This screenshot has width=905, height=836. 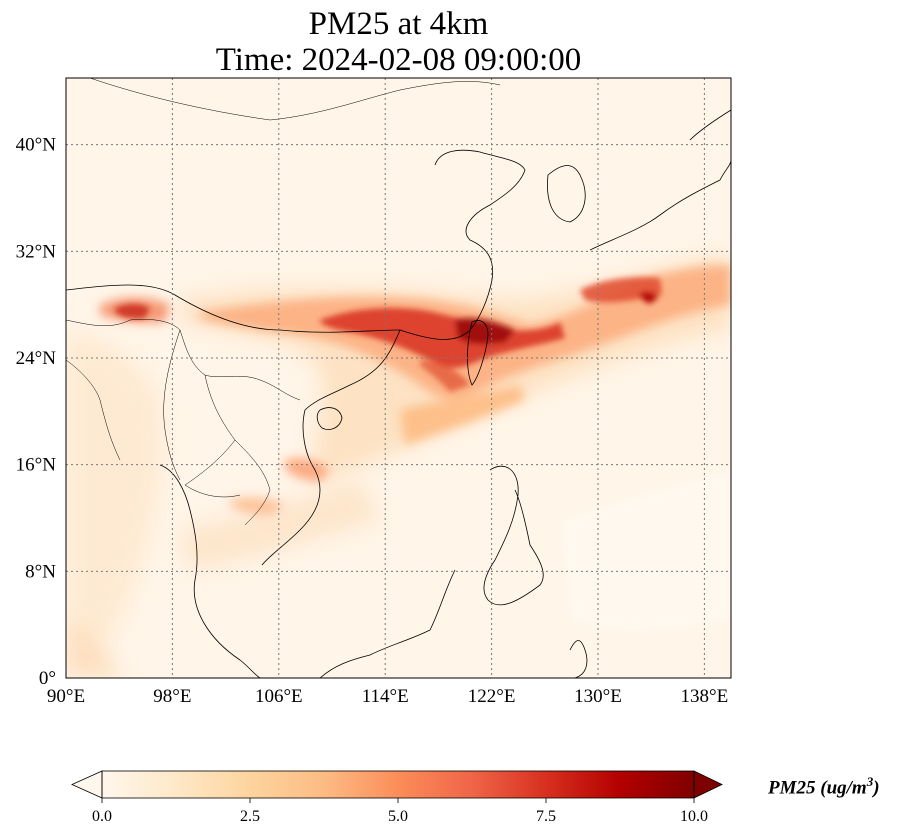 What do you see at coordinates (102, 816) in the screenshot?
I see `colorbar-tick-label: 0.0` at bounding box center [102, 816].